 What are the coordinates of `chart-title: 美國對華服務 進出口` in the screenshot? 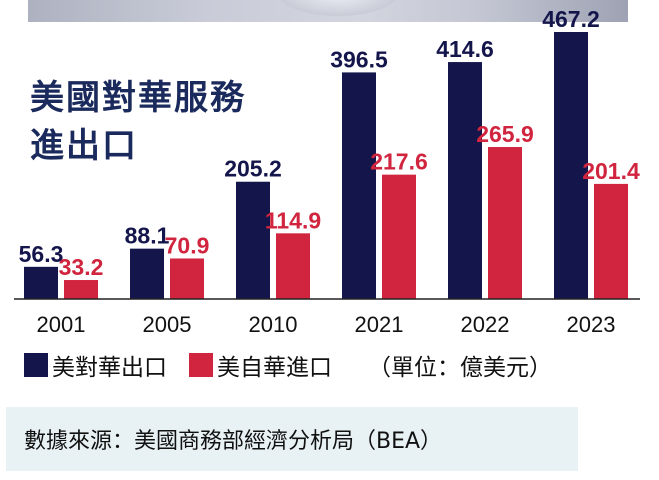 It's located at (138, 122).